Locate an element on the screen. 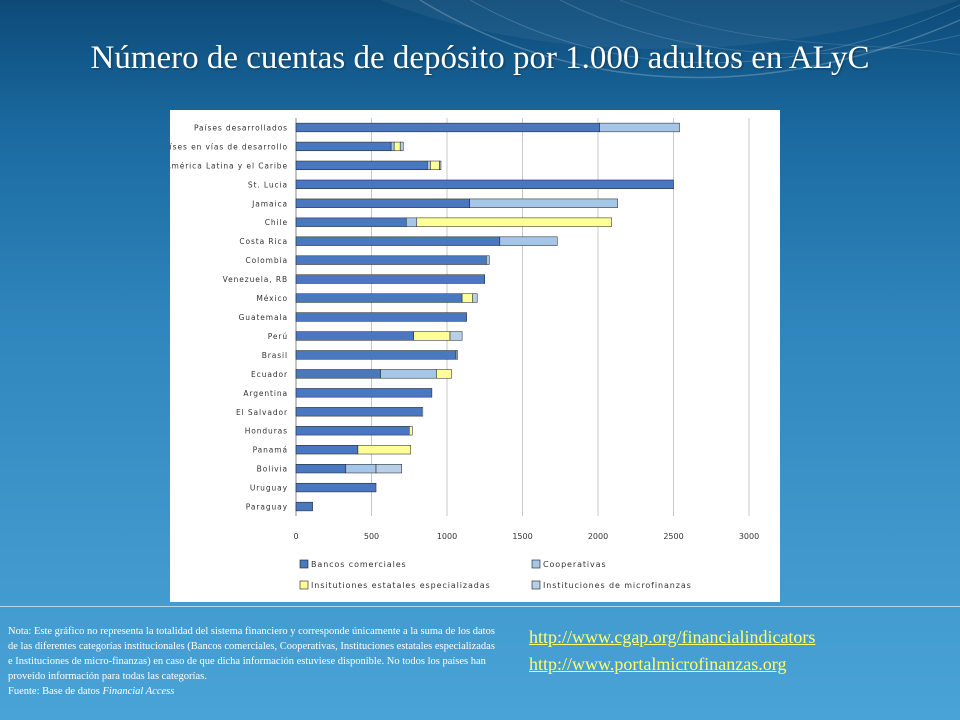 Image resolution: width=960 pixels, height=720 pixels. link-cgap: http://www.cgap.org/financialindicators is located at coordinates (672, 637).